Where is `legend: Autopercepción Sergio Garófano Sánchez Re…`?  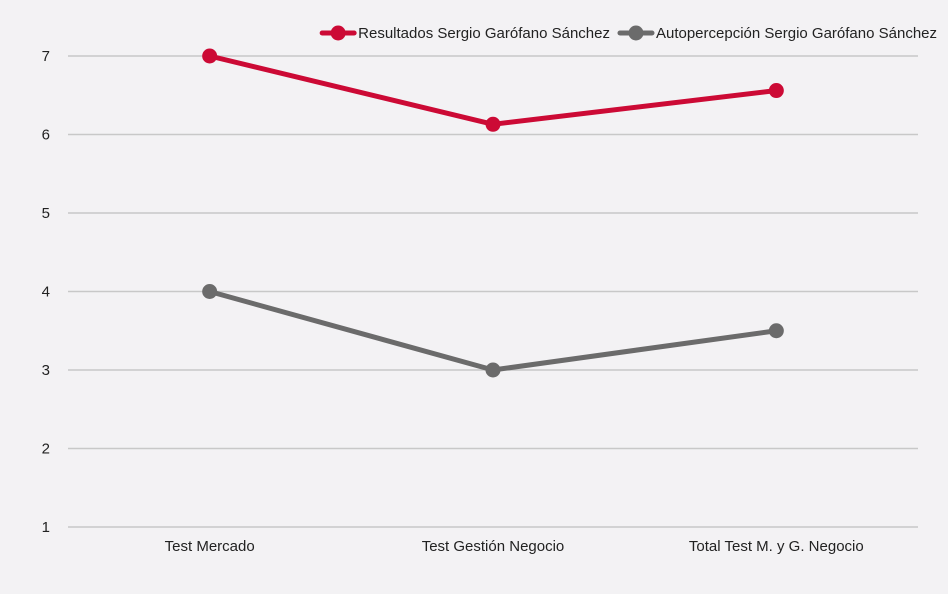
legend: Autopercepción Sergio Garófano Sánchez Re… is located at coordinates (628, 33).